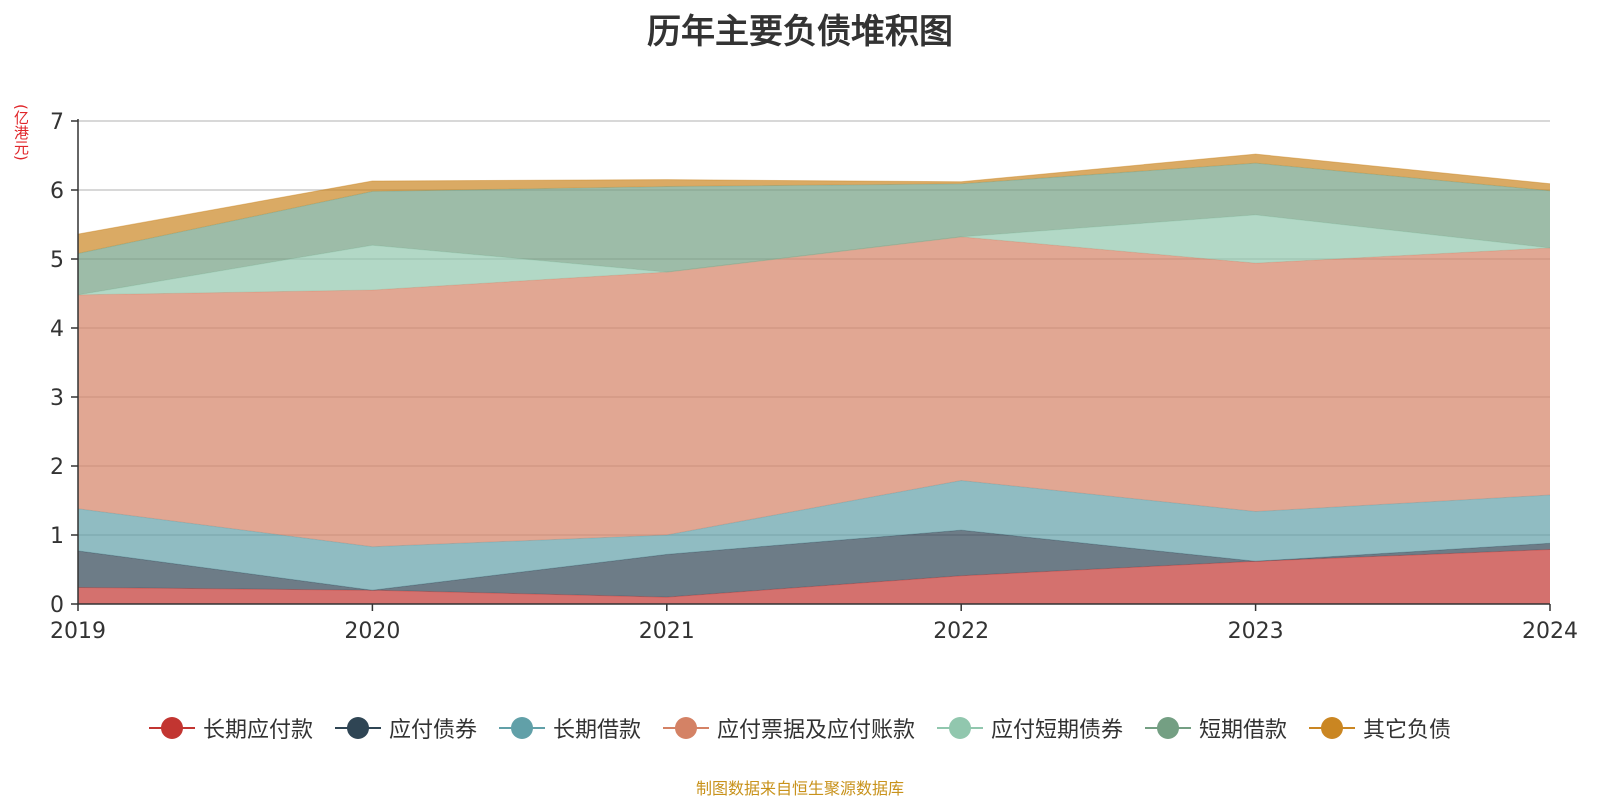 The width and height of the screenshot is (1600, 800). I want to click on legend-item-6: 短期借款, so click(1216, 728).